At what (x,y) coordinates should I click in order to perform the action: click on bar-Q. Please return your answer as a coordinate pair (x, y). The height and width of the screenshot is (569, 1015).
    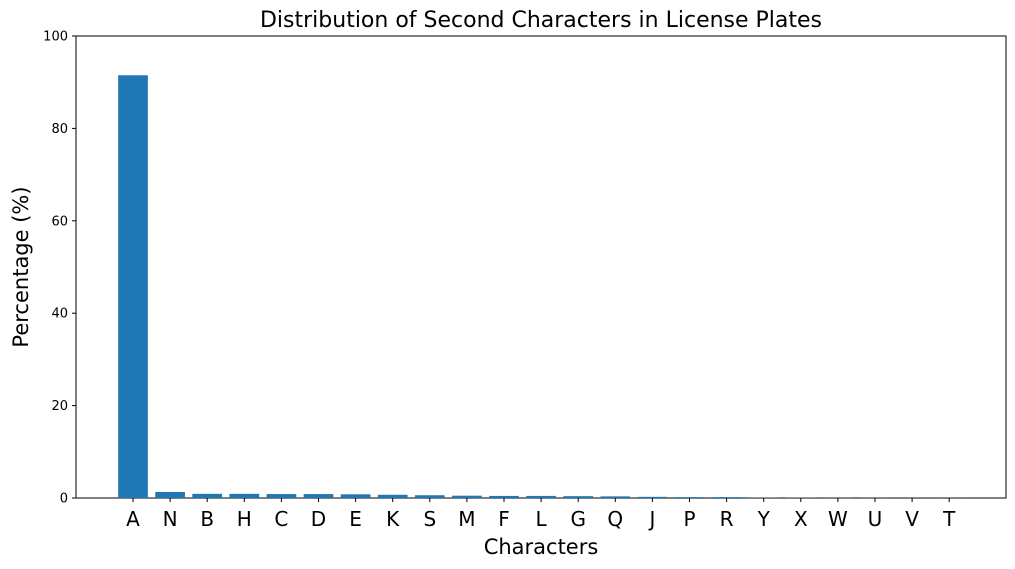
    Looking at the image, I should click on (615, 497).